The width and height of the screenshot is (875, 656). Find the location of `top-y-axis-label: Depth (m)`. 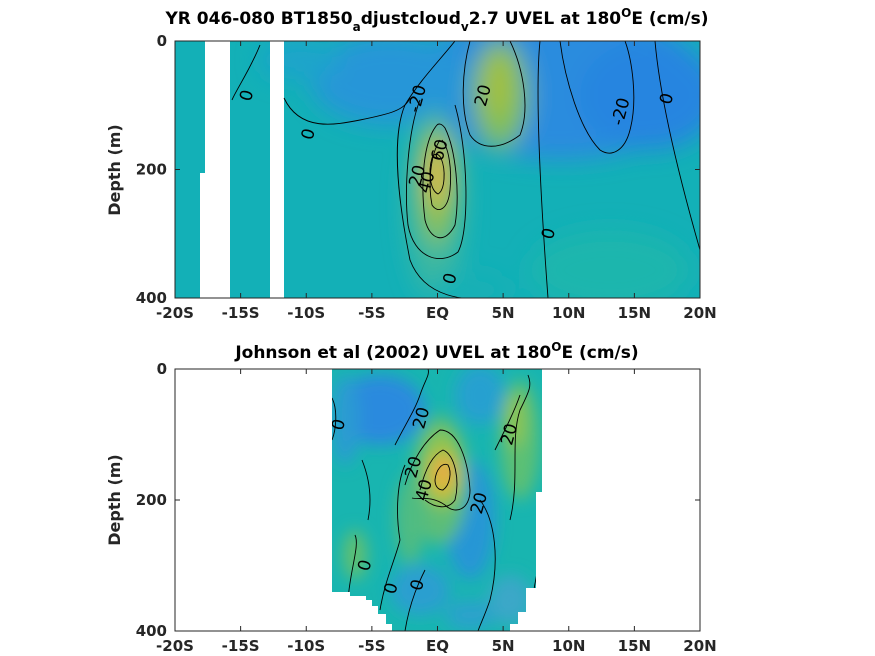

top-y-axis-label: Depth (m) is located at coordinates (114, 170).